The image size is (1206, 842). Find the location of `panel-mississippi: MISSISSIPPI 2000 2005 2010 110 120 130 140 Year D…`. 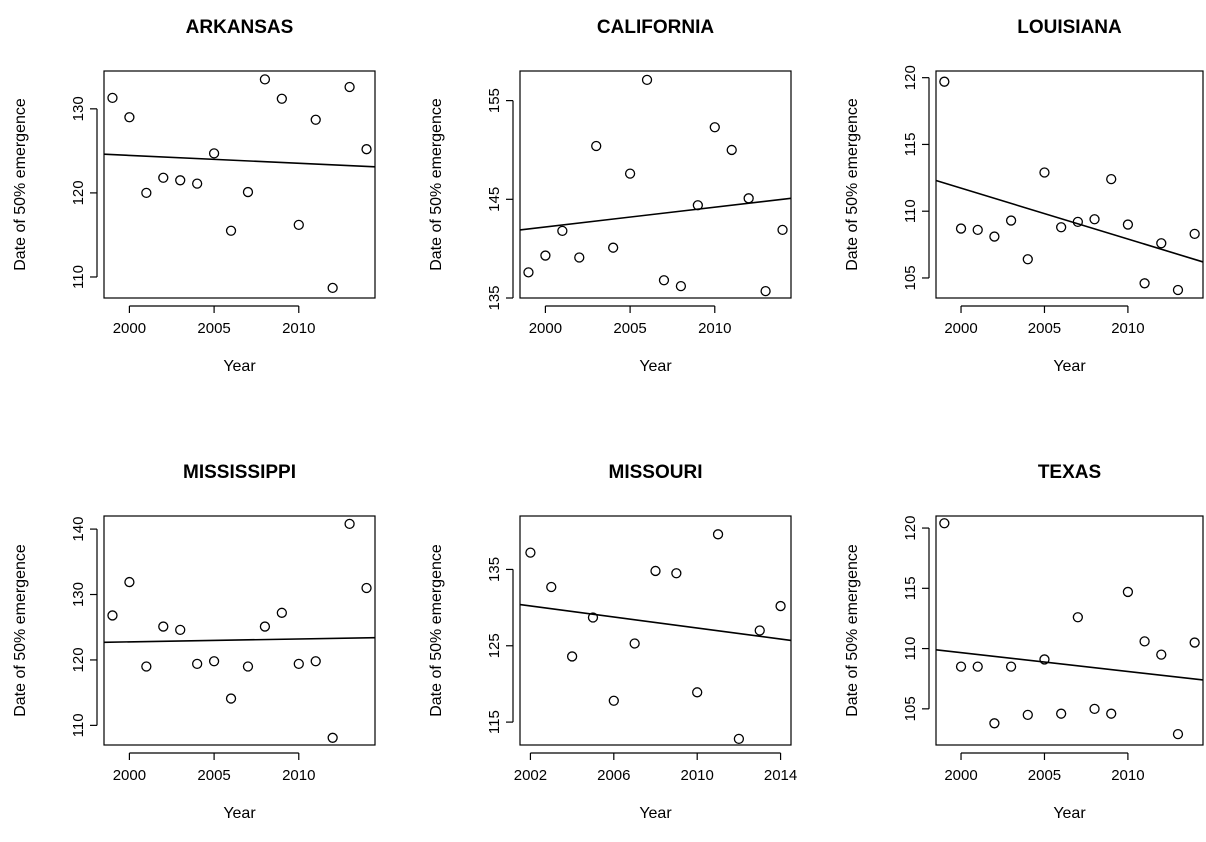

panel-mississippi: MISSISSIPPI 2000 2005 2010 110 120 130 140 Year D… is located at coordinates (194, 642).